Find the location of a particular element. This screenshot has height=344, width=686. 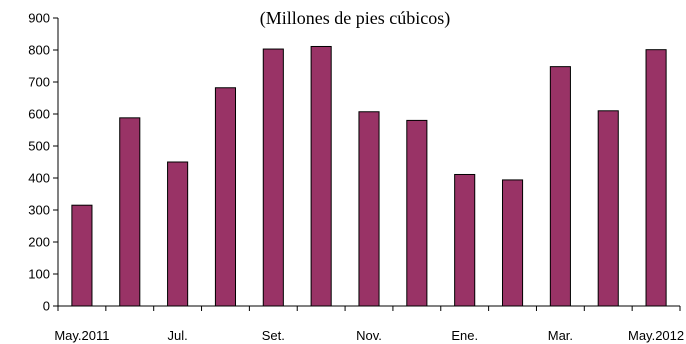

bar-set is located at coordinates (273, 177).